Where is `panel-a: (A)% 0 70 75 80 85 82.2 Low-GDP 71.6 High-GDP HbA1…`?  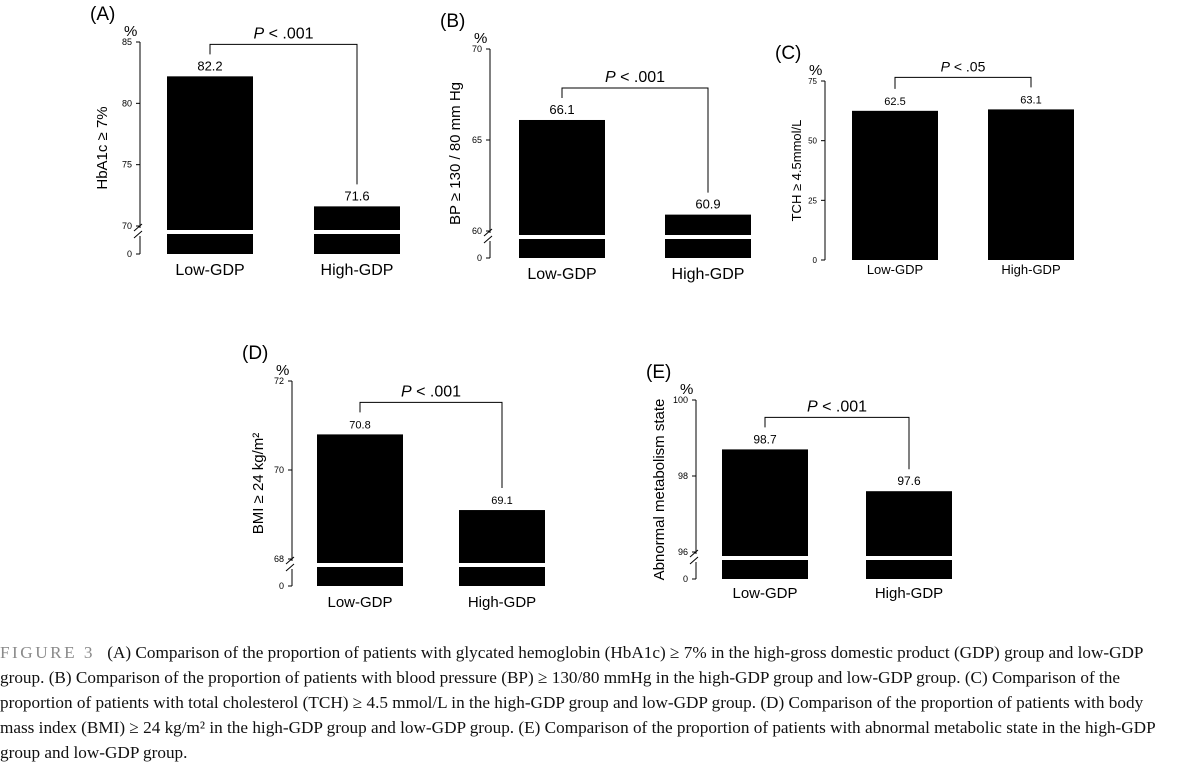
panel-a: (A)% 0 70 75 80 85 82.2 Low-GDP 71.6 High-GDP HbA1… is located at coordinates (245, 141).